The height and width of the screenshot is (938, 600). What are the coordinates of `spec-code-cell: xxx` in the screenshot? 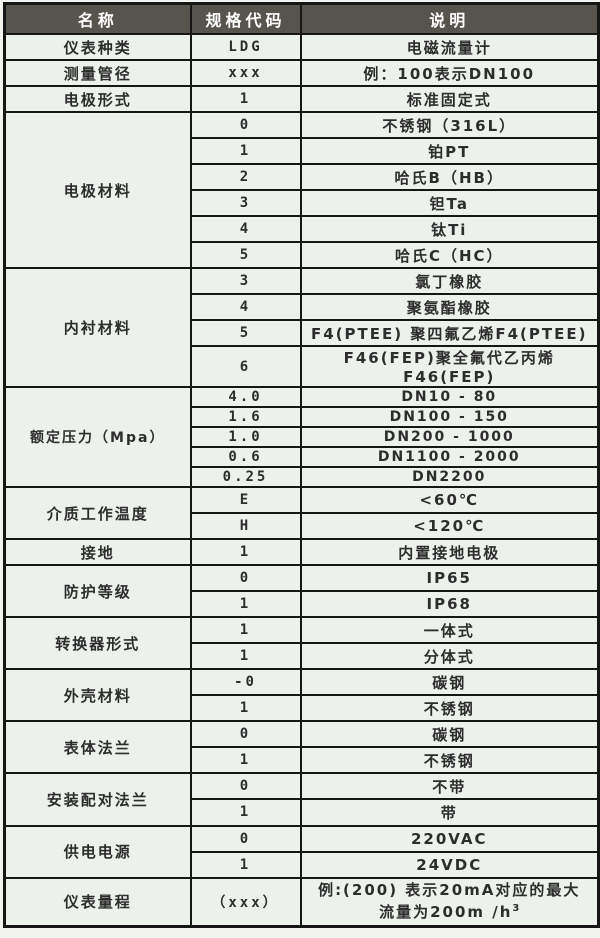 It's located at (245, 73).